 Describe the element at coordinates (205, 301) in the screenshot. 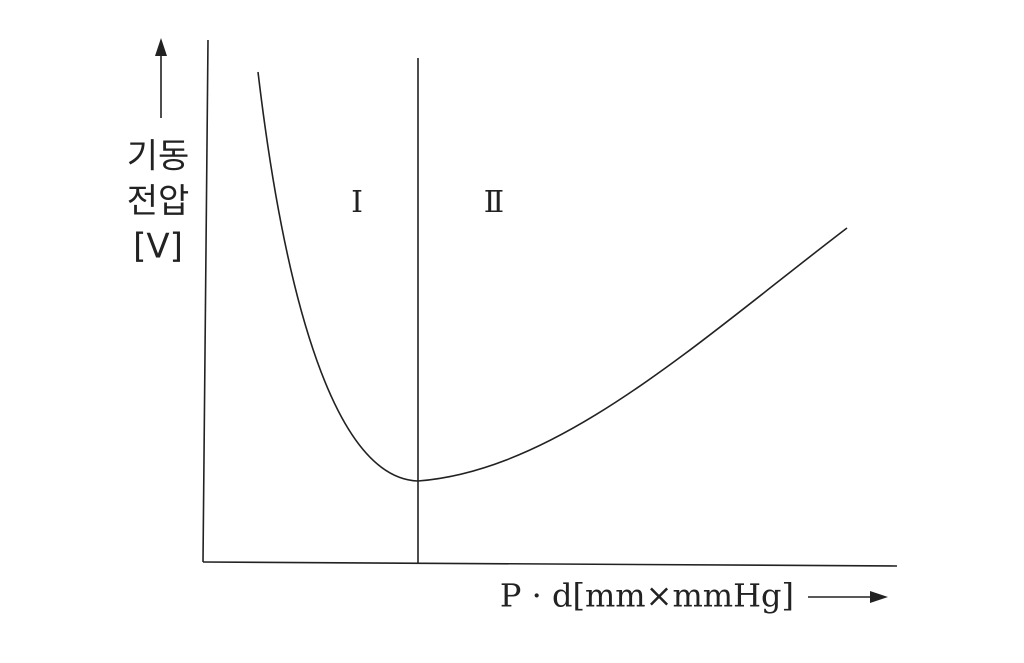

I see `y-axis` at that location.